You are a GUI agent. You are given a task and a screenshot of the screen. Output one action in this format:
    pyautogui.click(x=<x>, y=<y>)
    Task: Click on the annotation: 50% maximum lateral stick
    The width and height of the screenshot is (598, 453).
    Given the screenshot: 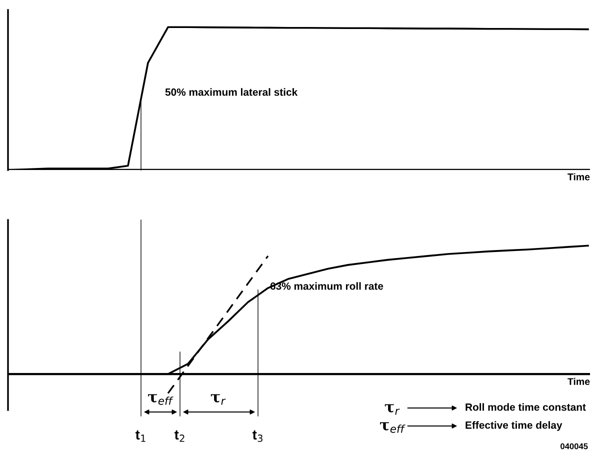 What is the action you would take?
    pyautogui.click(x=231, y=92)
    